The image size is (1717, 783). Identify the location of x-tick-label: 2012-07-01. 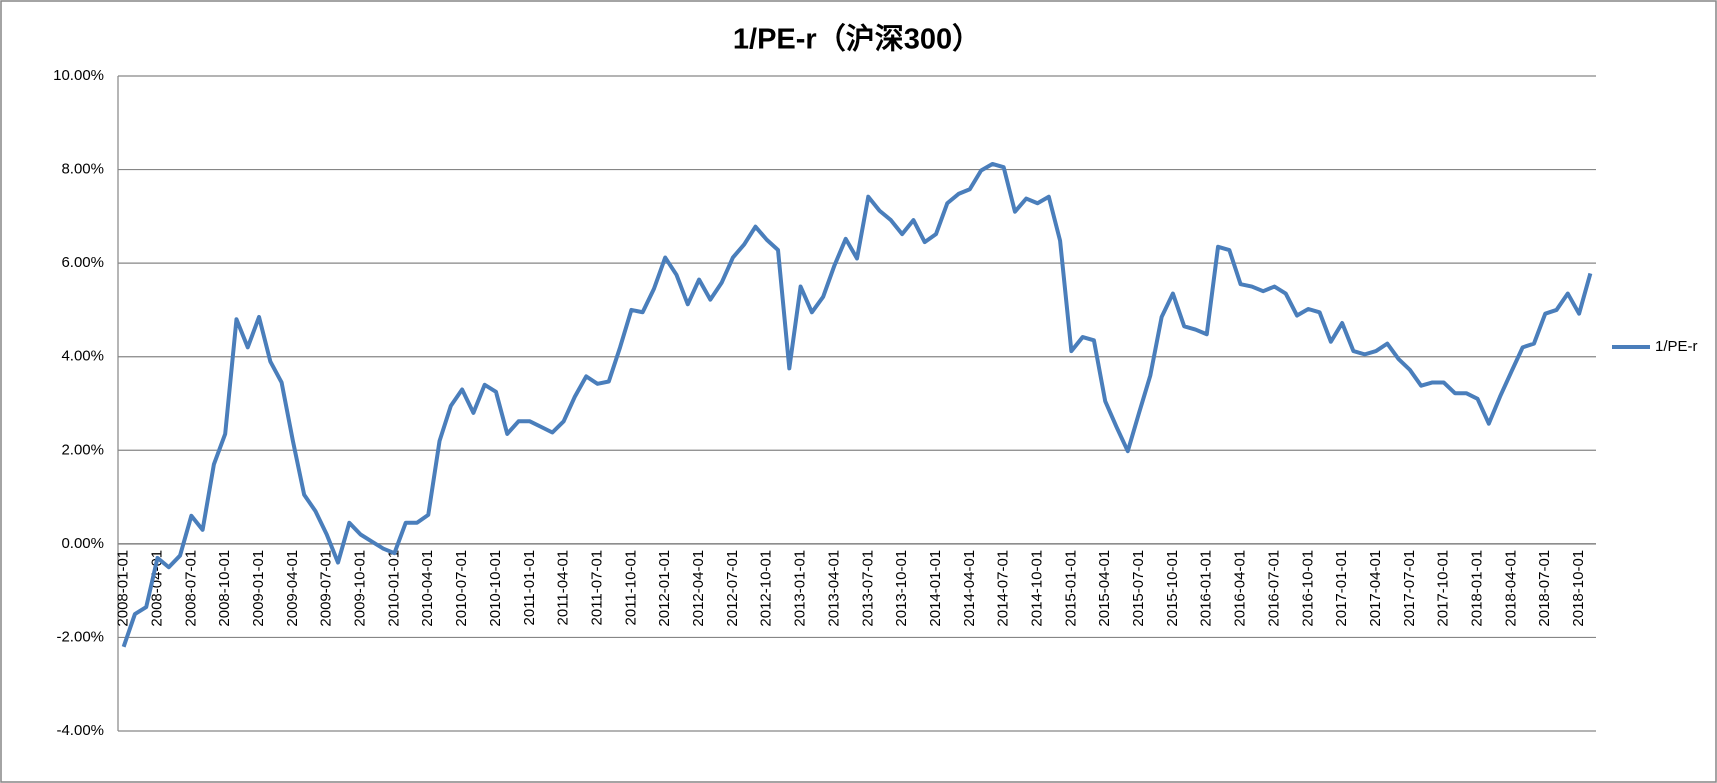
(732, 588).